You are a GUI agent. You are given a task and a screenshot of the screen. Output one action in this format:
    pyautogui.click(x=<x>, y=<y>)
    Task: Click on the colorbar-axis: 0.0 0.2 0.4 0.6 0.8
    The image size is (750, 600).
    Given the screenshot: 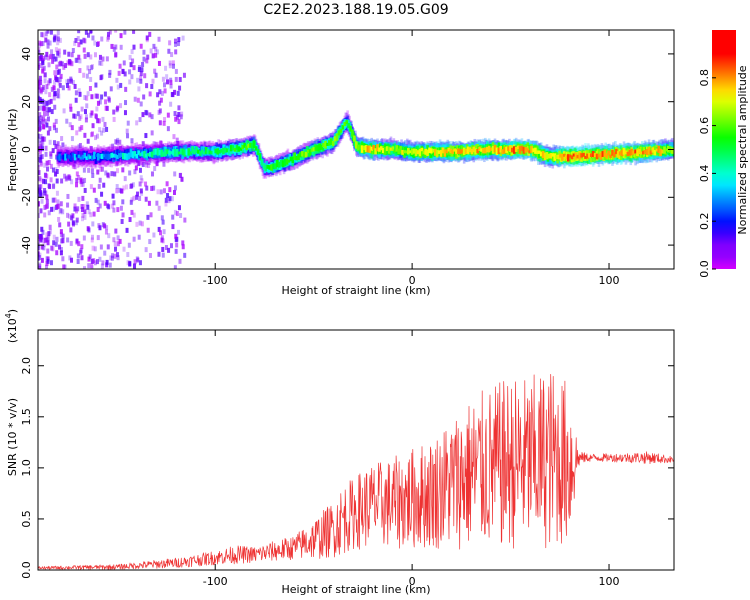 What is the action you would take?
    pyautogui.click(x=707, y=173)
    